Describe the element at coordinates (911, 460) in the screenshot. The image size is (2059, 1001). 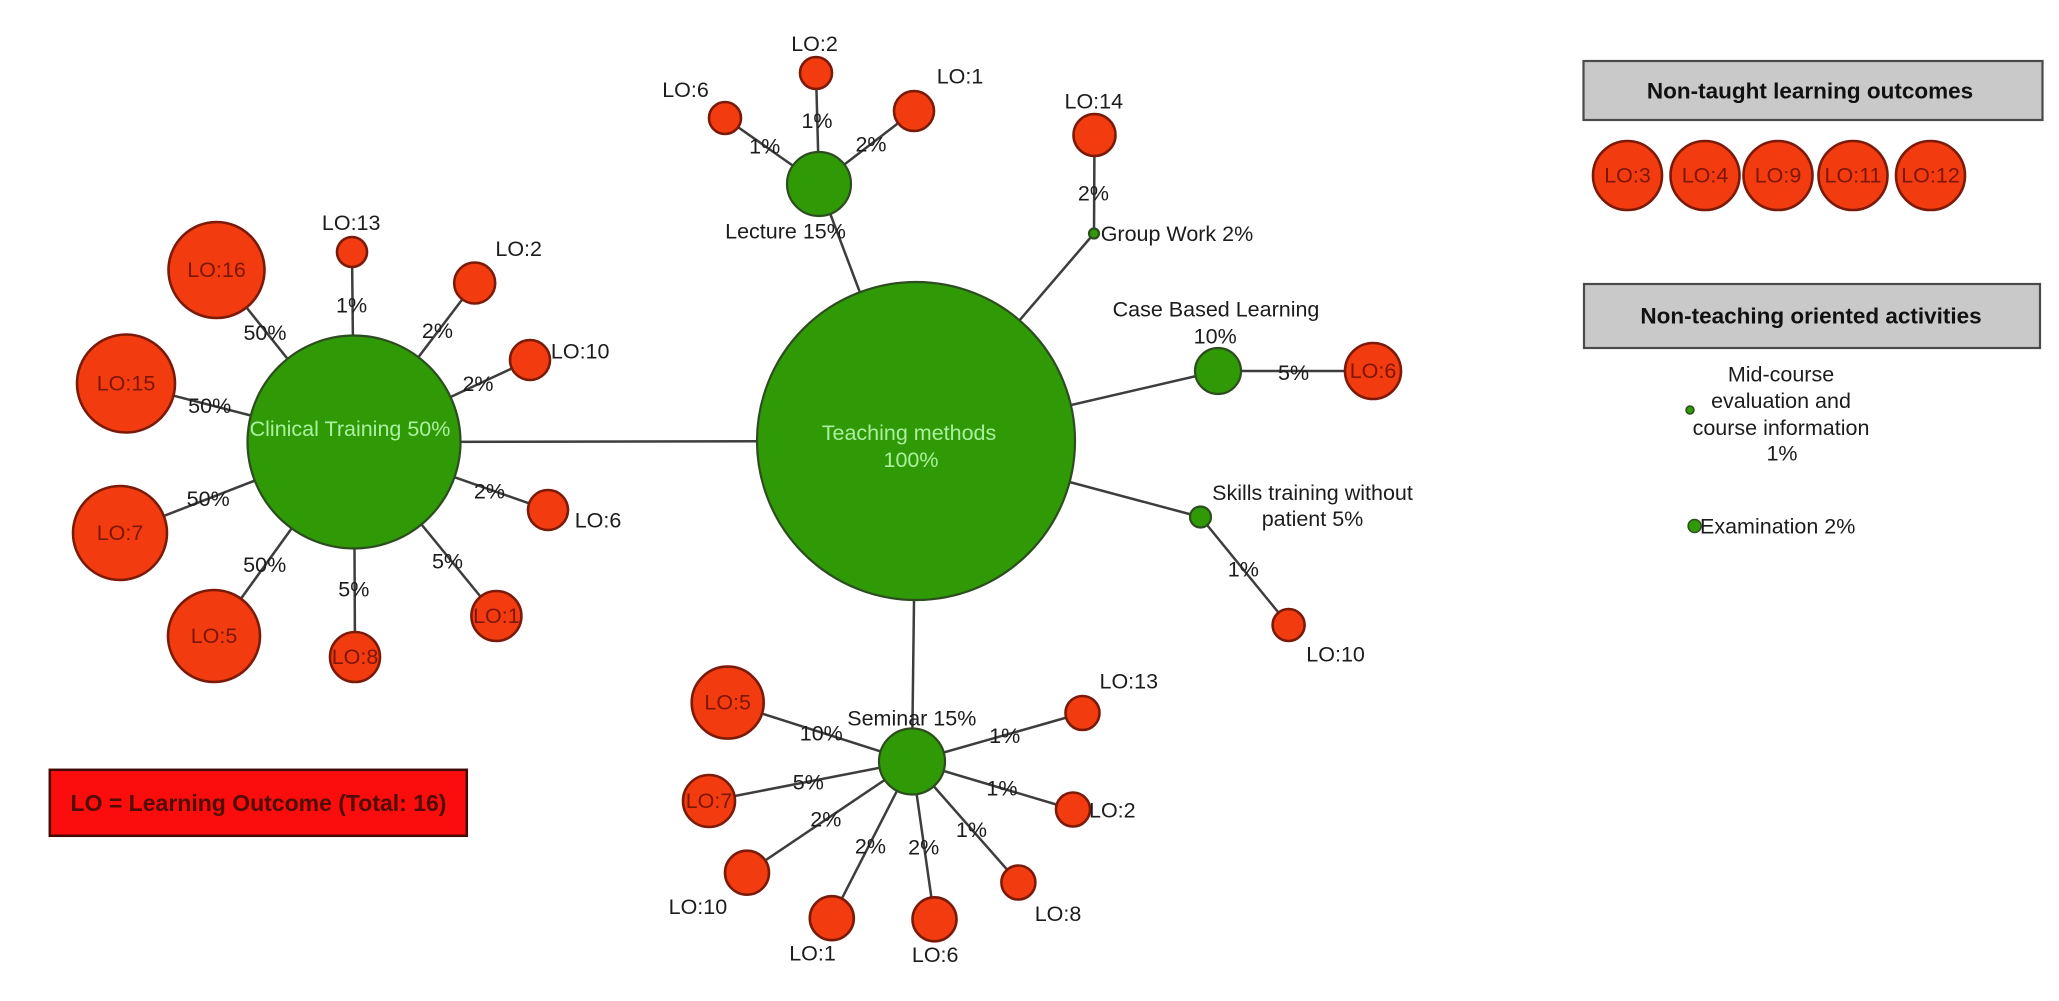
I see `svg-text: 100%` at that location.